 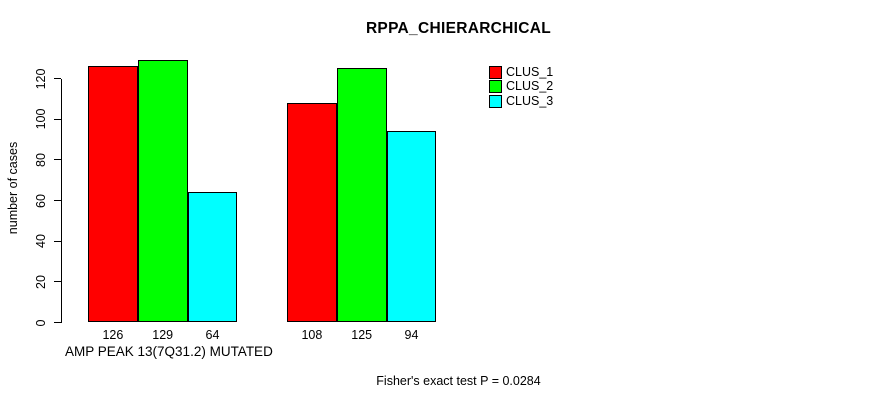 I want to click on legend-label-clus_2: CLUS_2, so click(x=530, y=86).